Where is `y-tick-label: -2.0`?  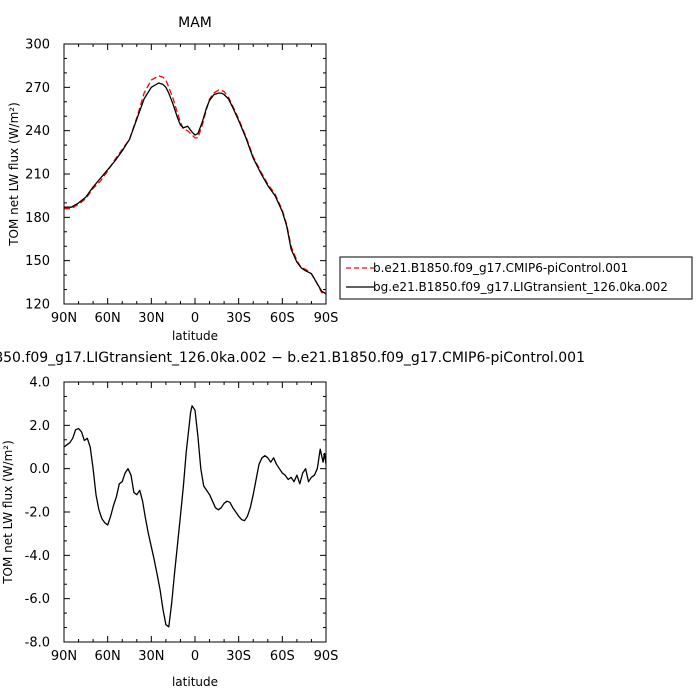
y-tick-label: -2.0 is located at coordinates (37, 513).